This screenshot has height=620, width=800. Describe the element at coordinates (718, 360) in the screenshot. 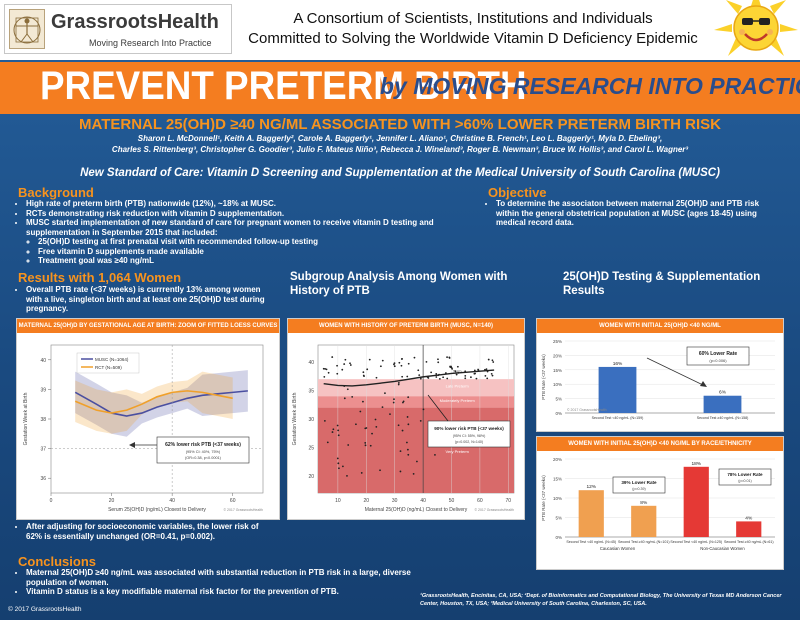

I see `annotation-detail: (p=0.006)` at that location.